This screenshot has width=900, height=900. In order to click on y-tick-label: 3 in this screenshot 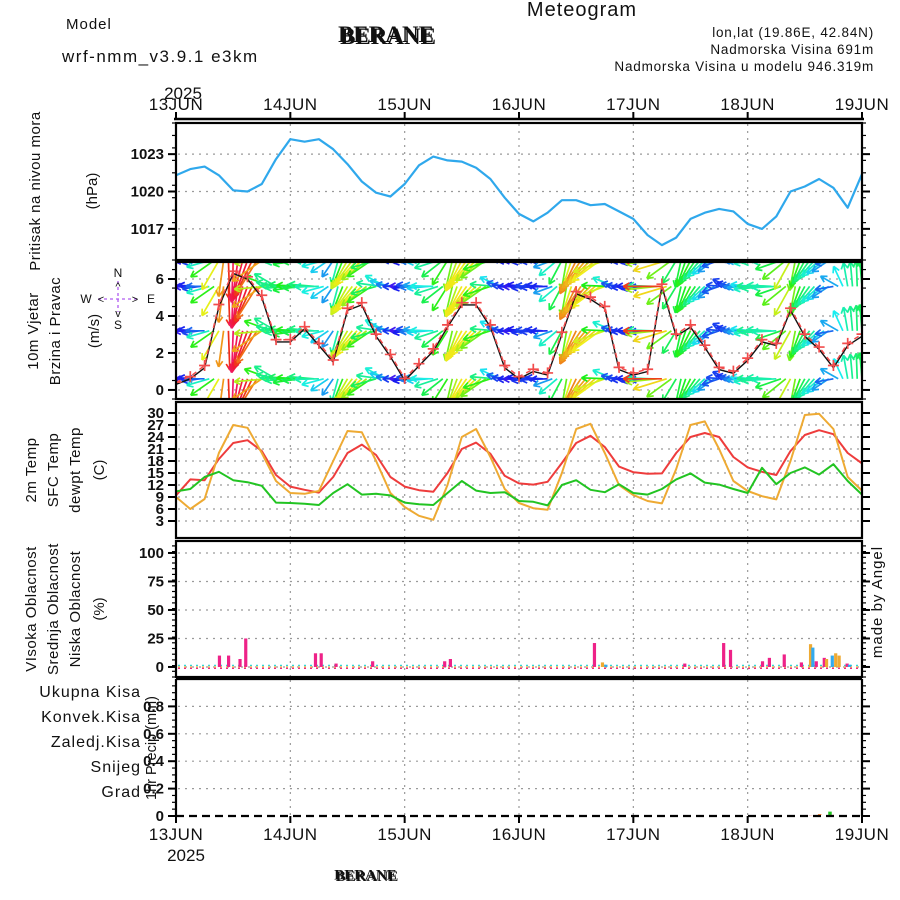, I will do `click(160, 521)`.